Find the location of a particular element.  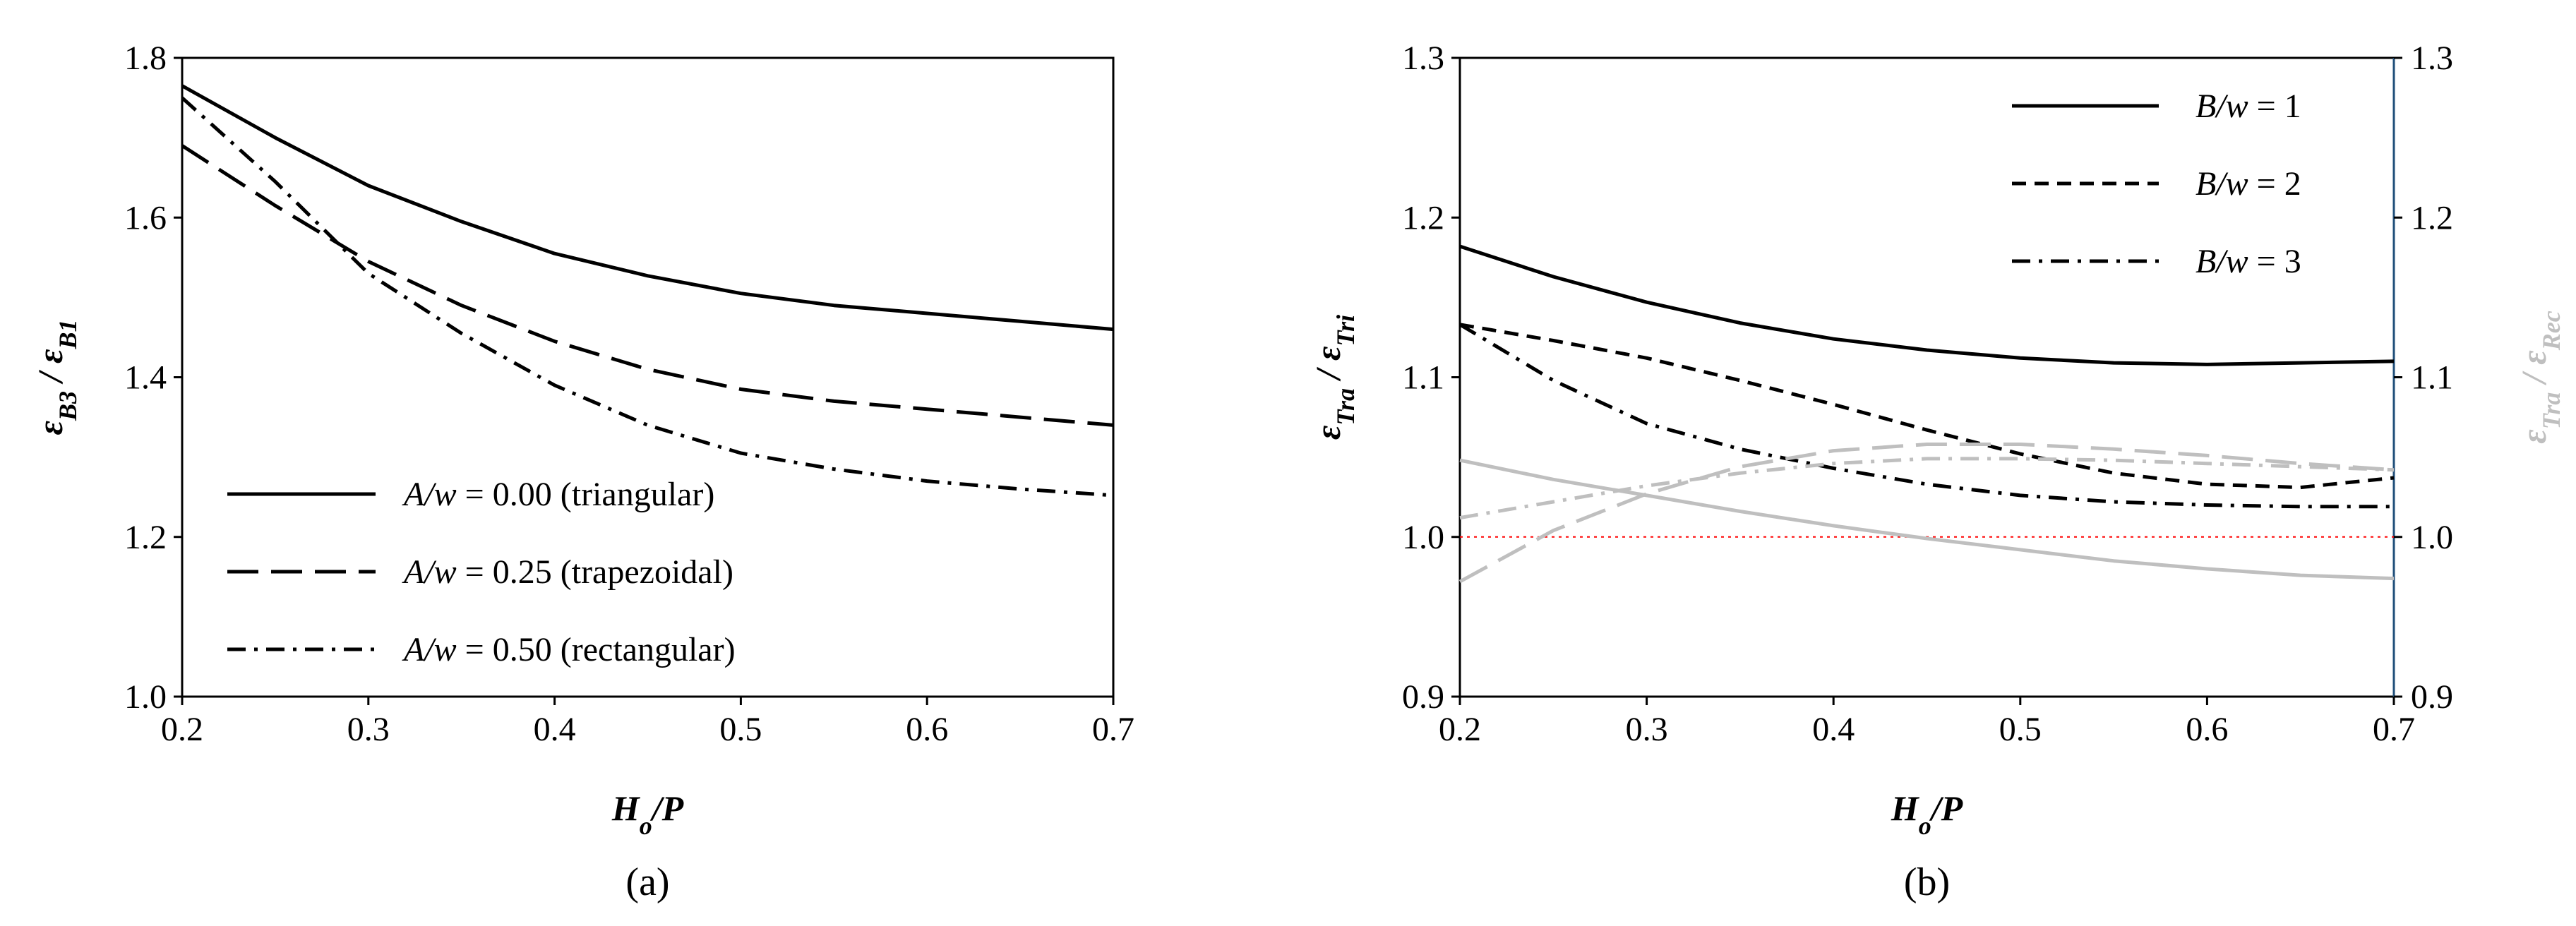

legend-entry: A/w = 0.25 (trapezoidal) is located at coordinates (567, 572).